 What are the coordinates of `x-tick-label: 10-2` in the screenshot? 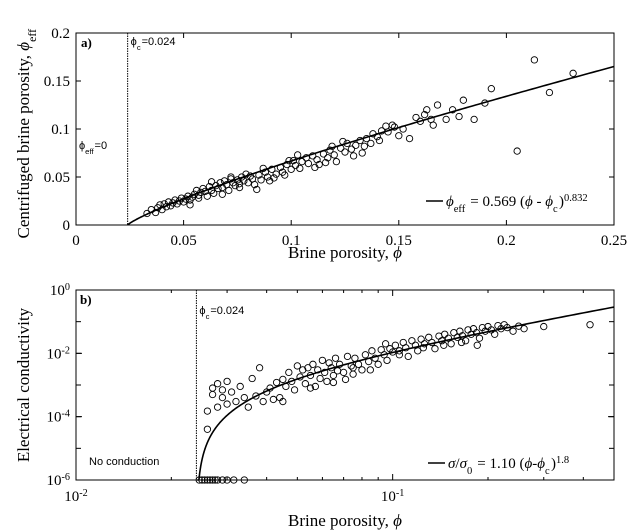 It's located at (76, 497).